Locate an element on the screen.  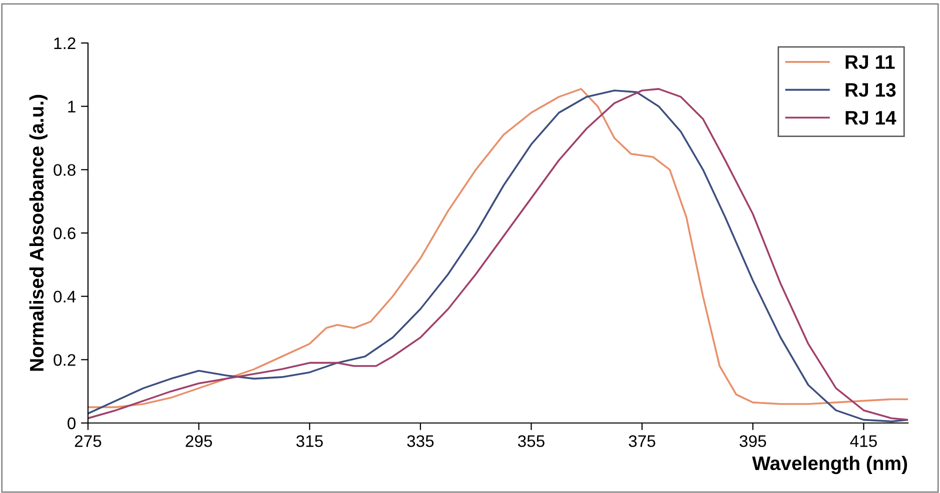
x-tick-label: 415 is located at coordinates (863, 441).